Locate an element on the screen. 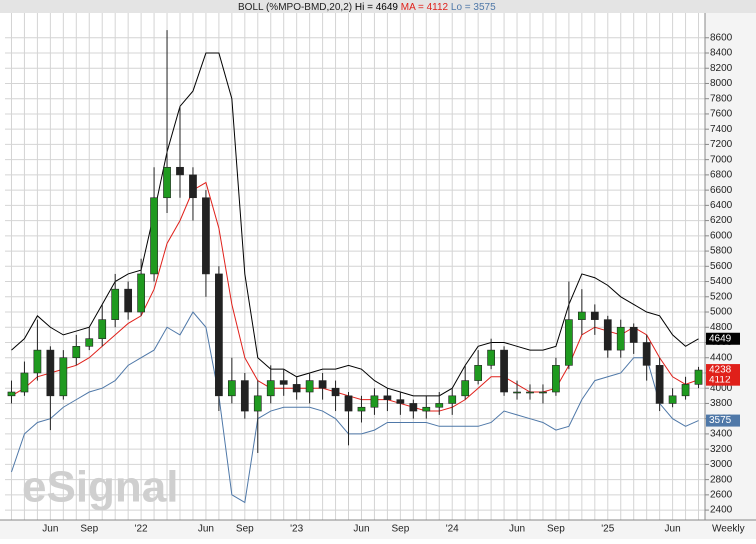  y-tick-label: 6000 is located at coordinates (721, 235).